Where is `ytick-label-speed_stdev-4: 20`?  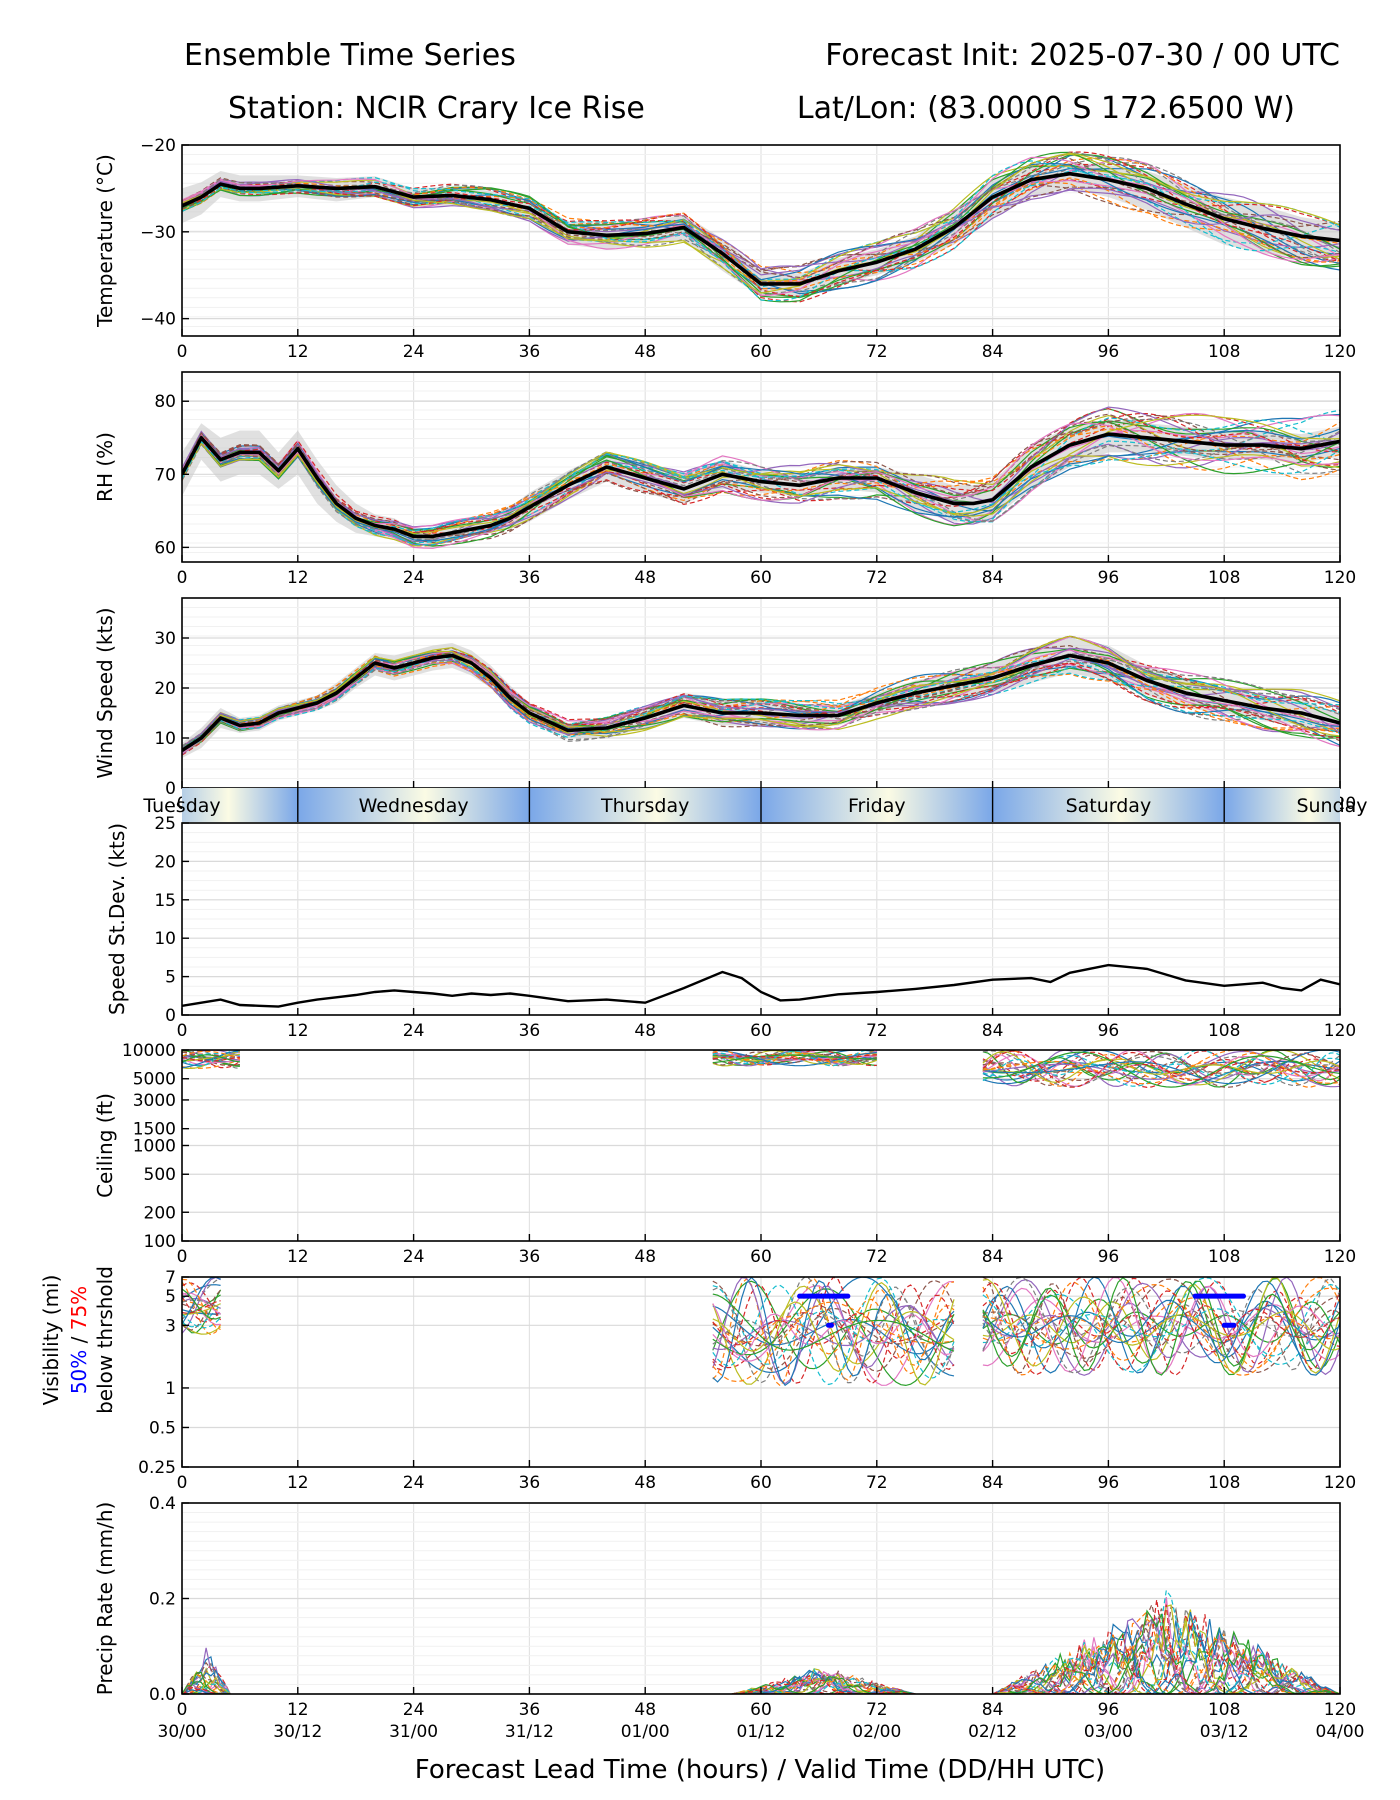
ytick-label-speed_stdev-4: 20 is located at coordinates (165, 862).